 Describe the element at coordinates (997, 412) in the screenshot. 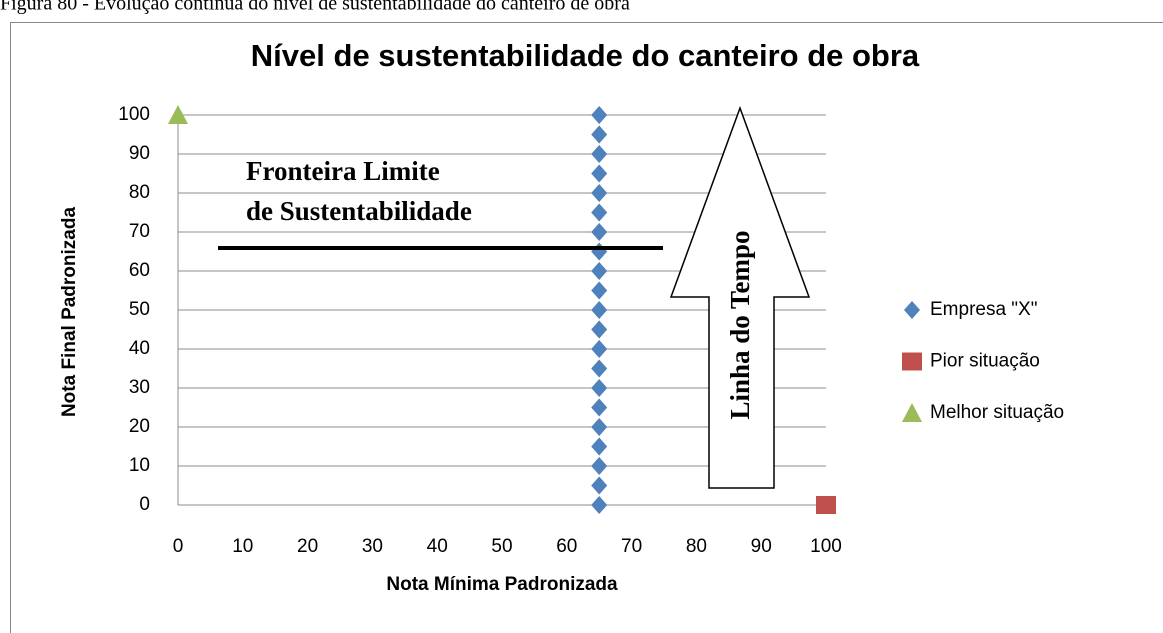

I see `legend-label: Melhor situação` at that location.